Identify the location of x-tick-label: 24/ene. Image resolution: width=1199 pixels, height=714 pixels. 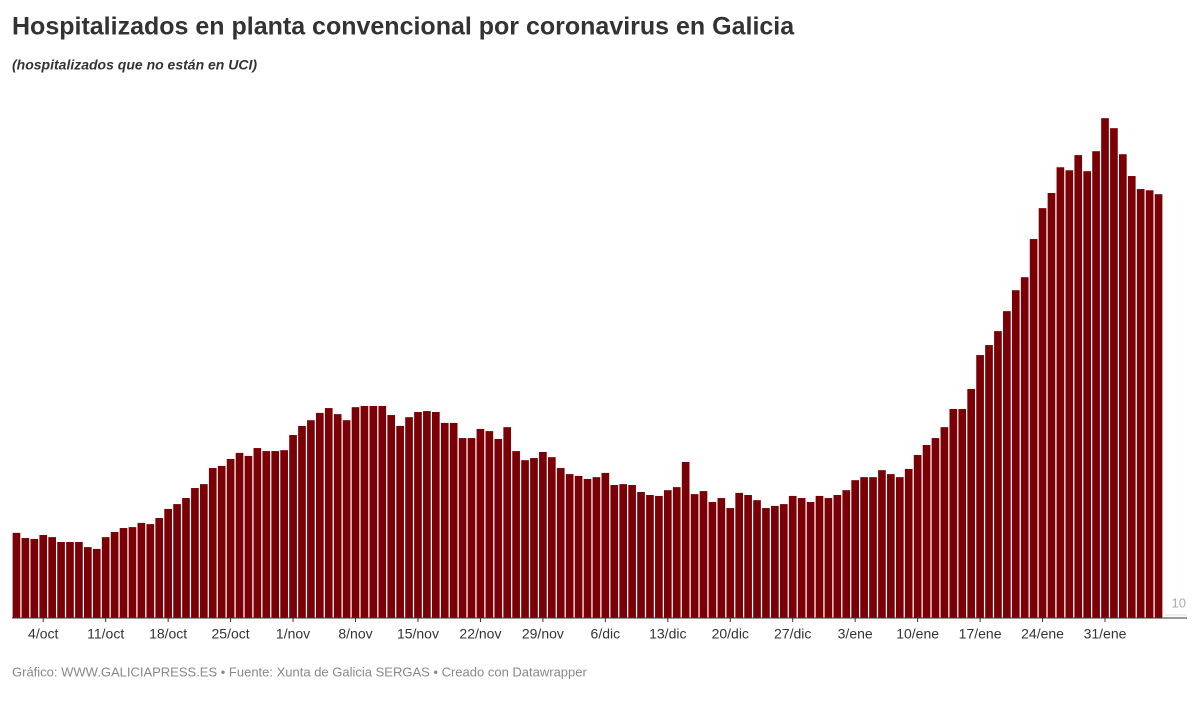
(1042, 634).